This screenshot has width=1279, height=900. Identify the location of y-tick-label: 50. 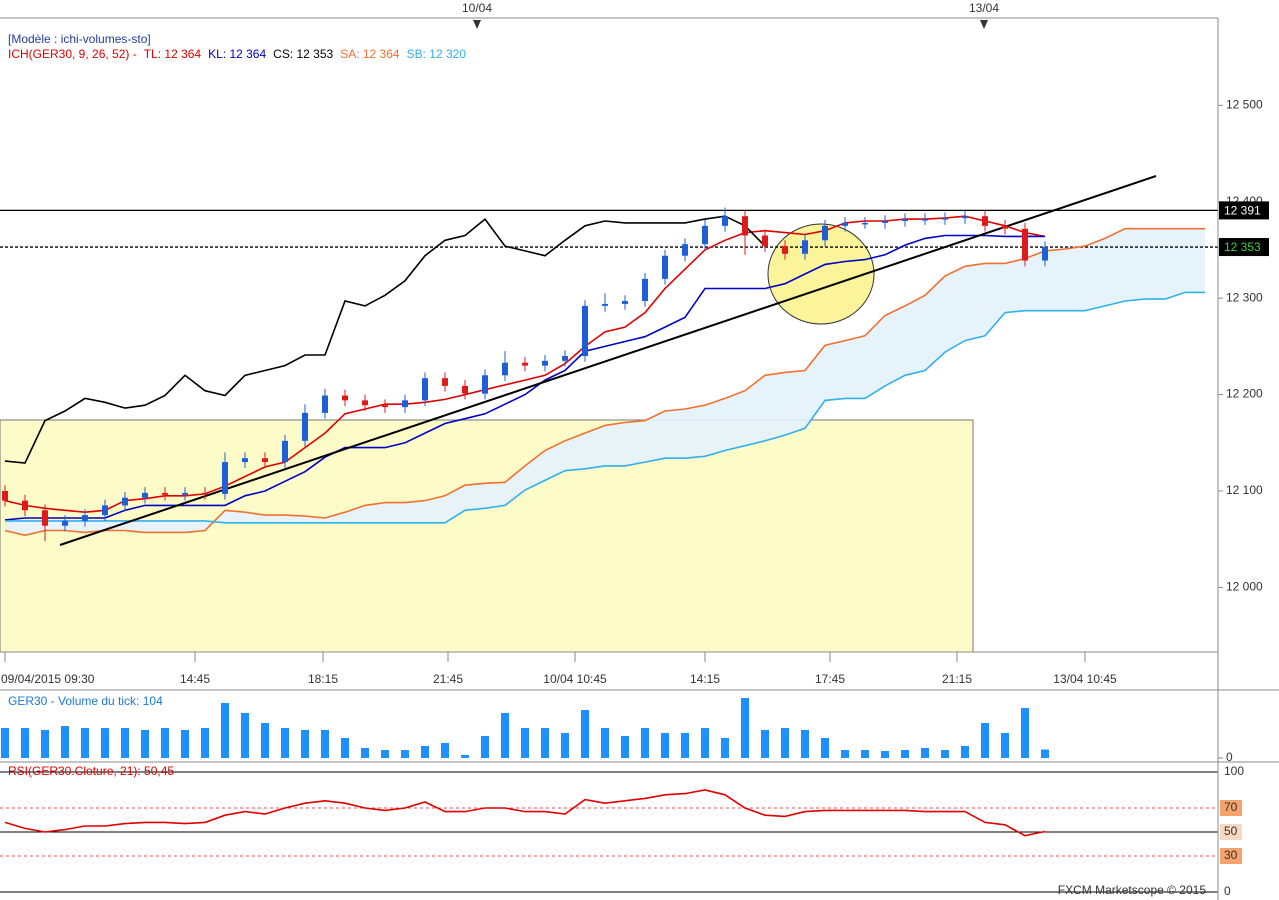
(1231, 831).